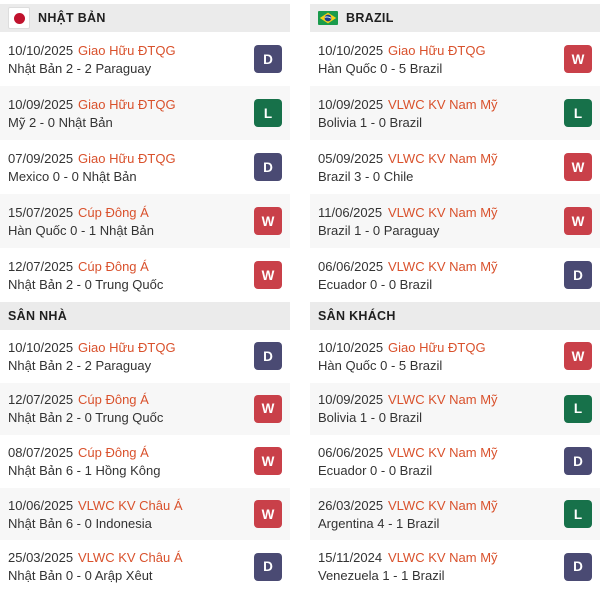  Describe the element at coordinates (350, 558) in the screenshot. I see `match-date: 15/11/2024` at that location.